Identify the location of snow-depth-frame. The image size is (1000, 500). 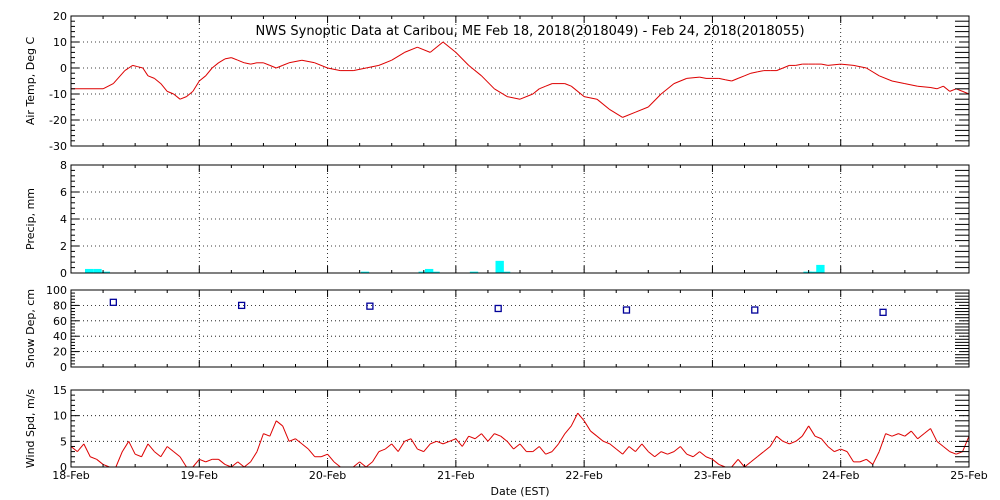
(520, 328).